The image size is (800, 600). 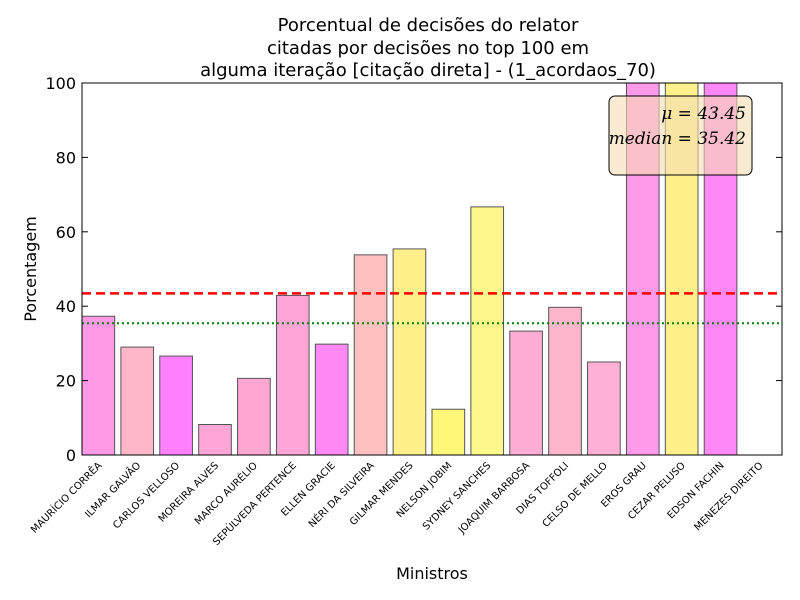 What do you see at coordinates (146, 495) in the screenshot?
I see `x-tick-label-3: CARLOS VELLOSO` at bounding box center [146, 495].